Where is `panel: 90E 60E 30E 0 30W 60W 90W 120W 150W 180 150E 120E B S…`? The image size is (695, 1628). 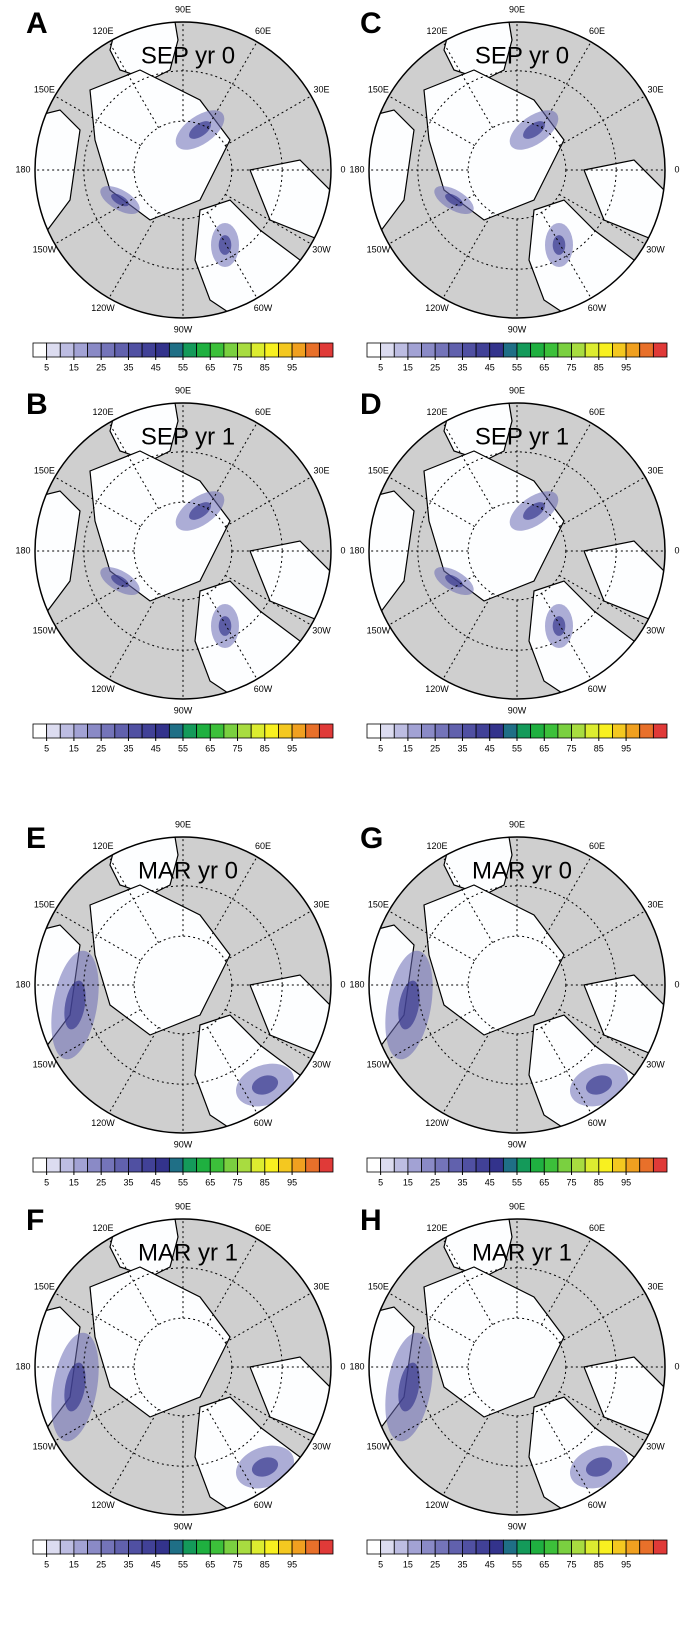
panel: 90E 60E 30E 0 30W 60W 90W 120W 150W 180 150E 120E B S… is located at coordinates (180, 569).